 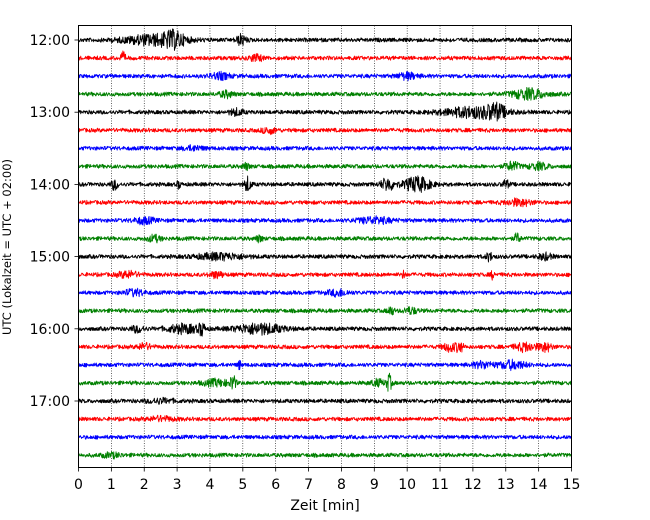 I want to click on x-tick-label: 11, so click(x=440, y=485).